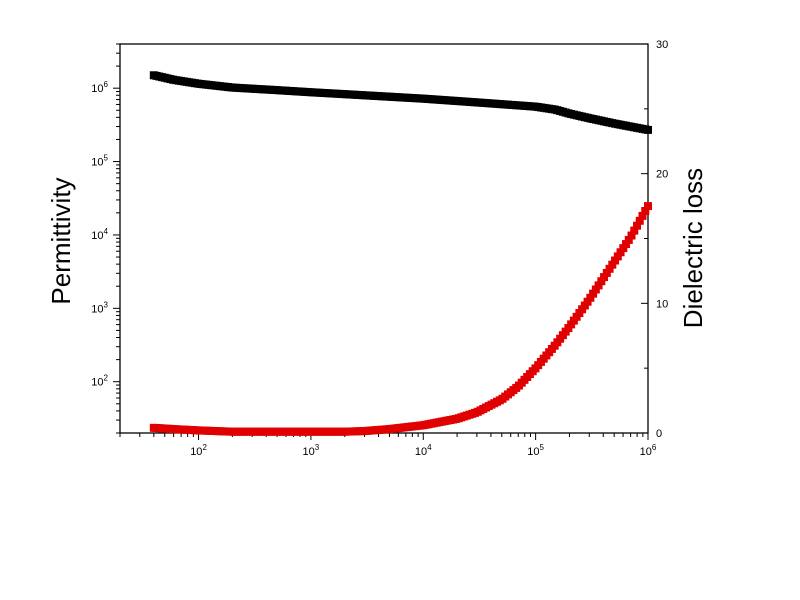 This screenshot has width=800, height=600. I want to click on left-tick-label: 10⁴, so click(99, 234).